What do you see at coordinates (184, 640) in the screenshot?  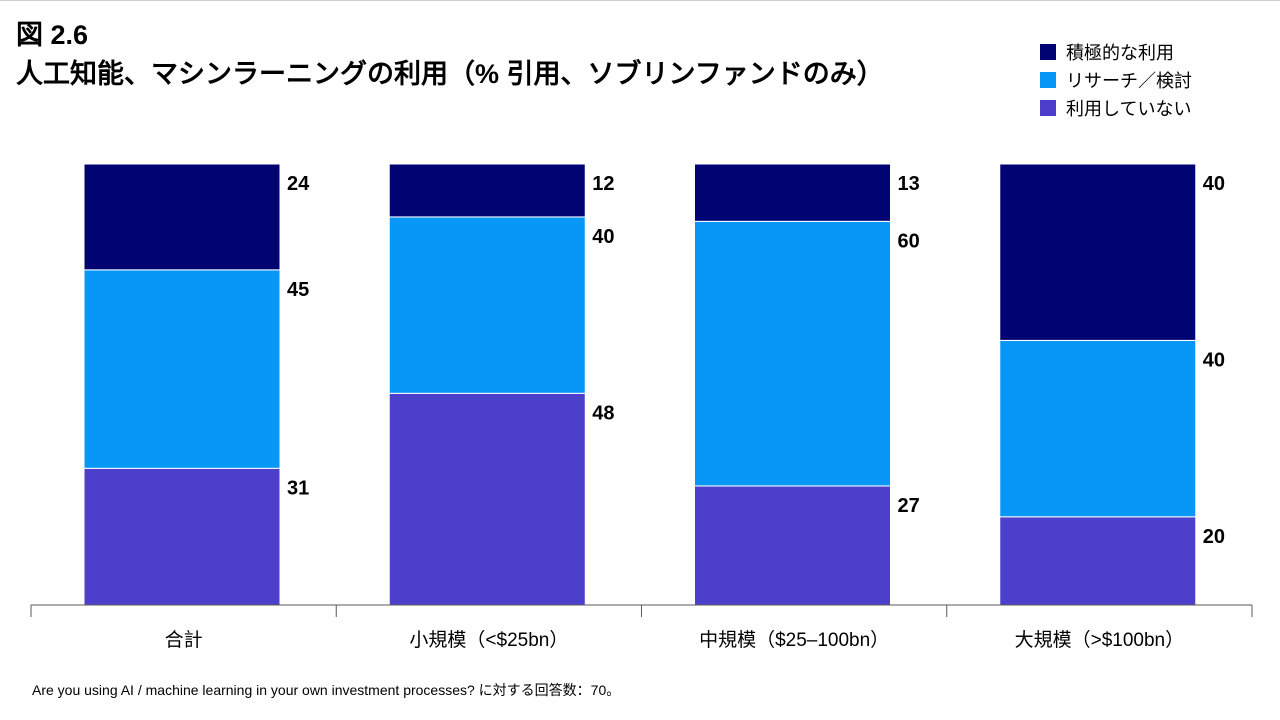 I see `x-tick-label: 合計` at bounding box center [184, 640].